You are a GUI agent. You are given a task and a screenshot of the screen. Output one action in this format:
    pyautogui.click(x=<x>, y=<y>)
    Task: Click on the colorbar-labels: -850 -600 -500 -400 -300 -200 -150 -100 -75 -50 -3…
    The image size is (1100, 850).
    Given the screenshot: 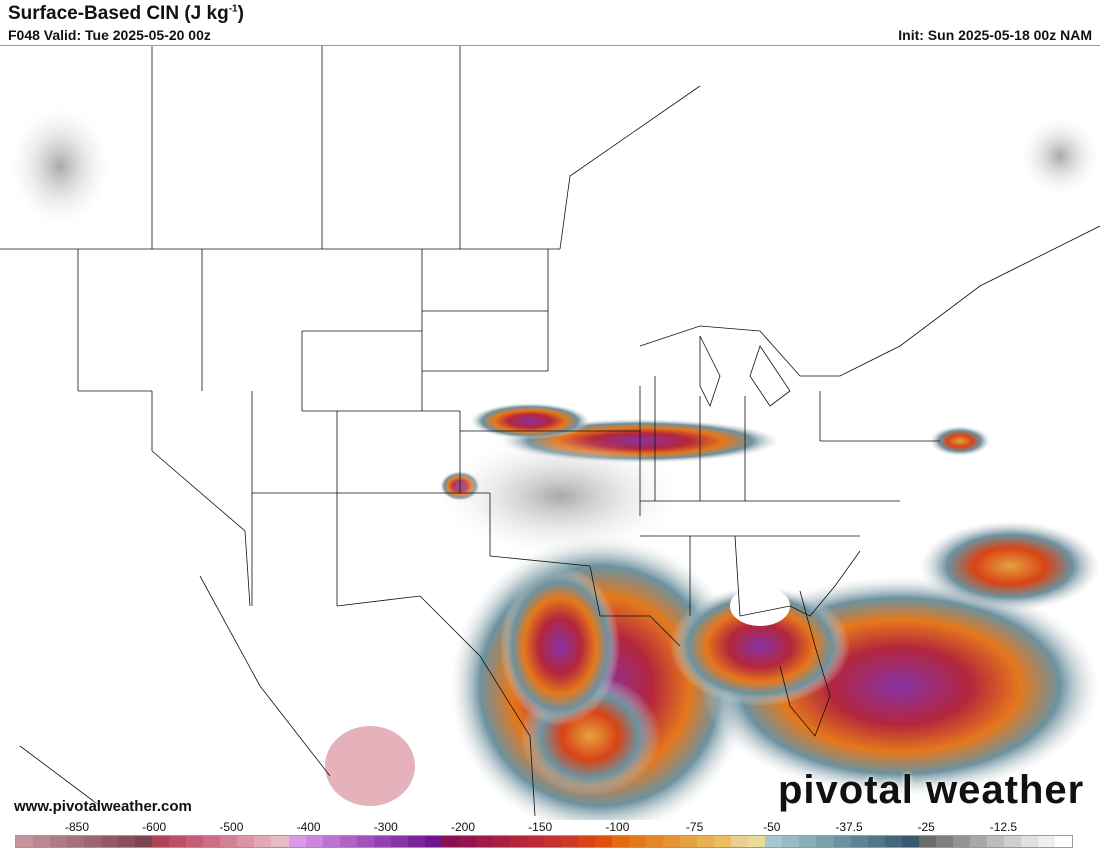 What is the action you would take?
    pyautogui.click(x=550, y=827)
    